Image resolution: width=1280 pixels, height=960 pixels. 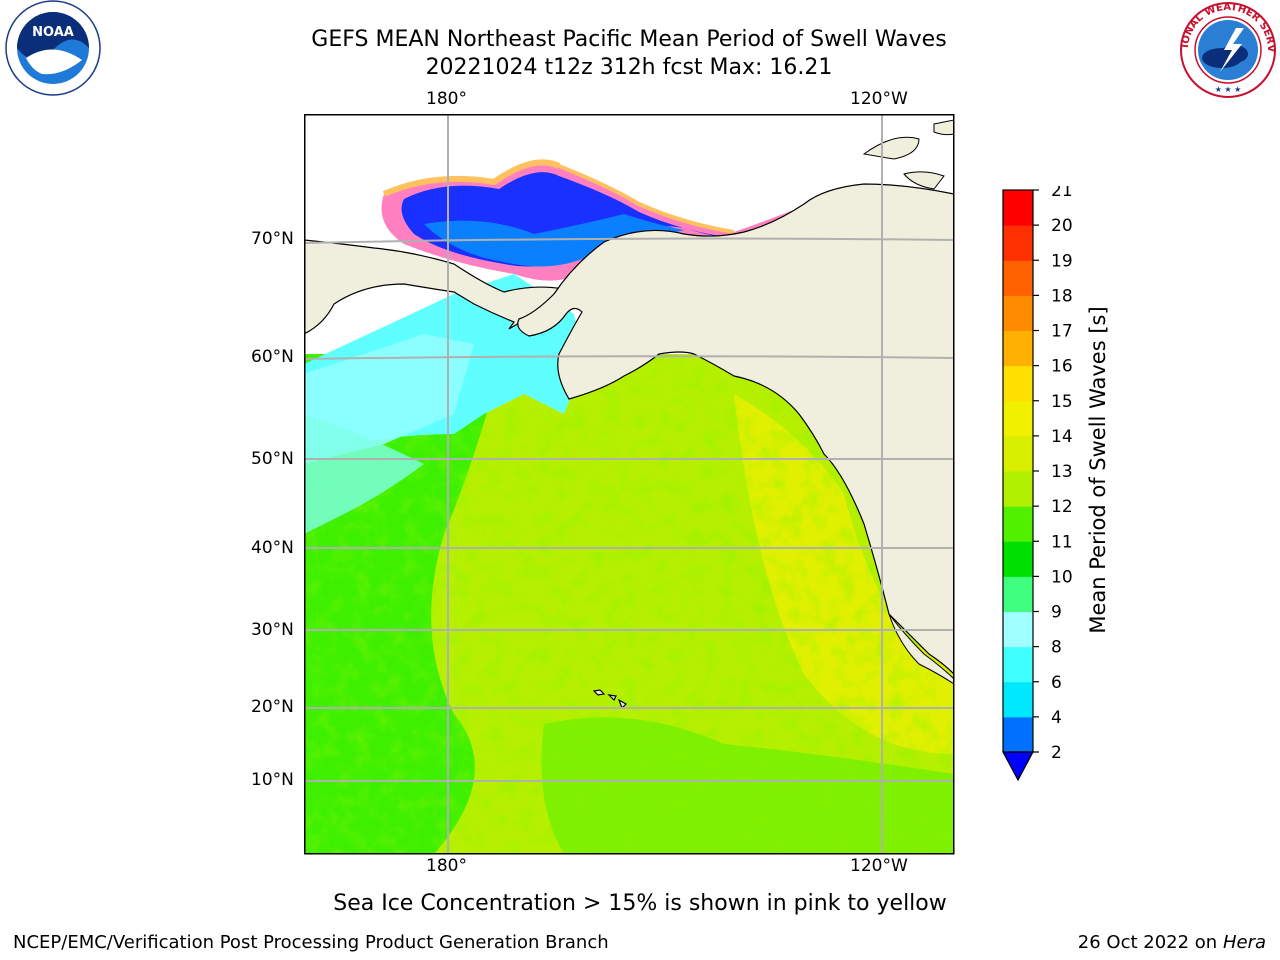 What do you see at coordinates (1056, 683) in the screenshot?
I see `colorbar-tick-label: 6` at bounding box center [1056, 683].